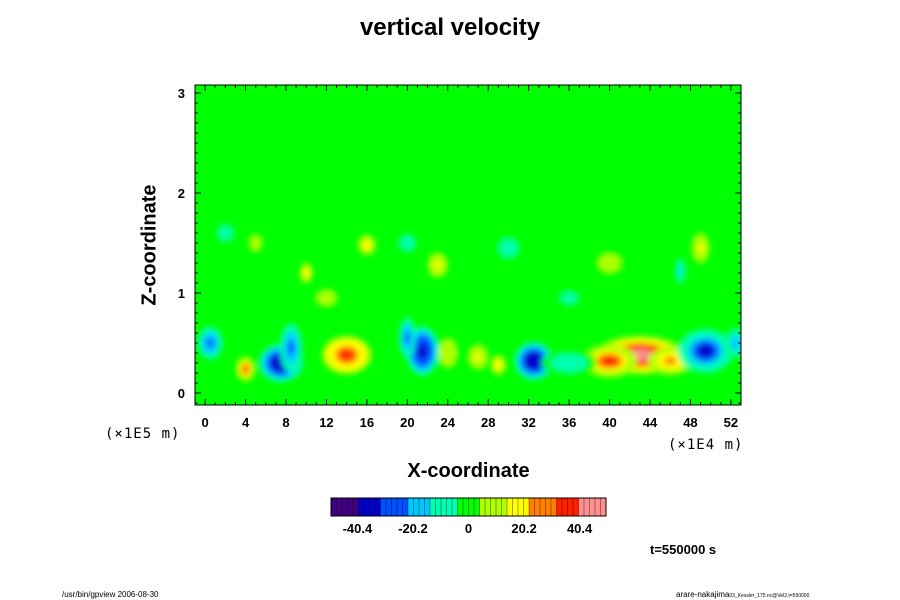 This screenshot has height=600, width=900. Describe the element at coordinates (690, 422) in the screenshot. I see `x-tick-label: 48` at that location.